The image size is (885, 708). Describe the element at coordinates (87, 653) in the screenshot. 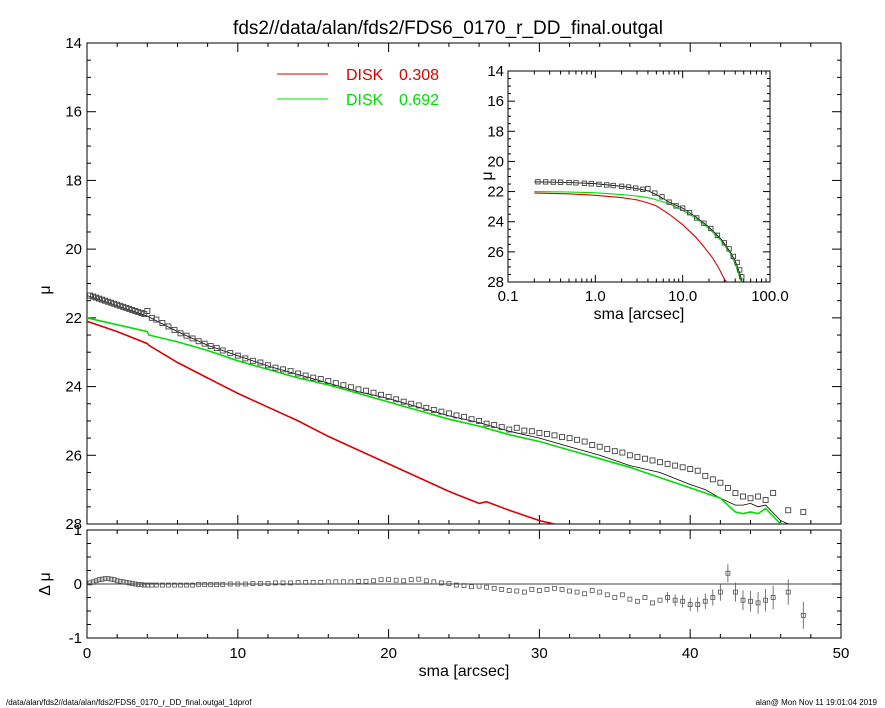

I see `x-tick-label: 0` at that location.